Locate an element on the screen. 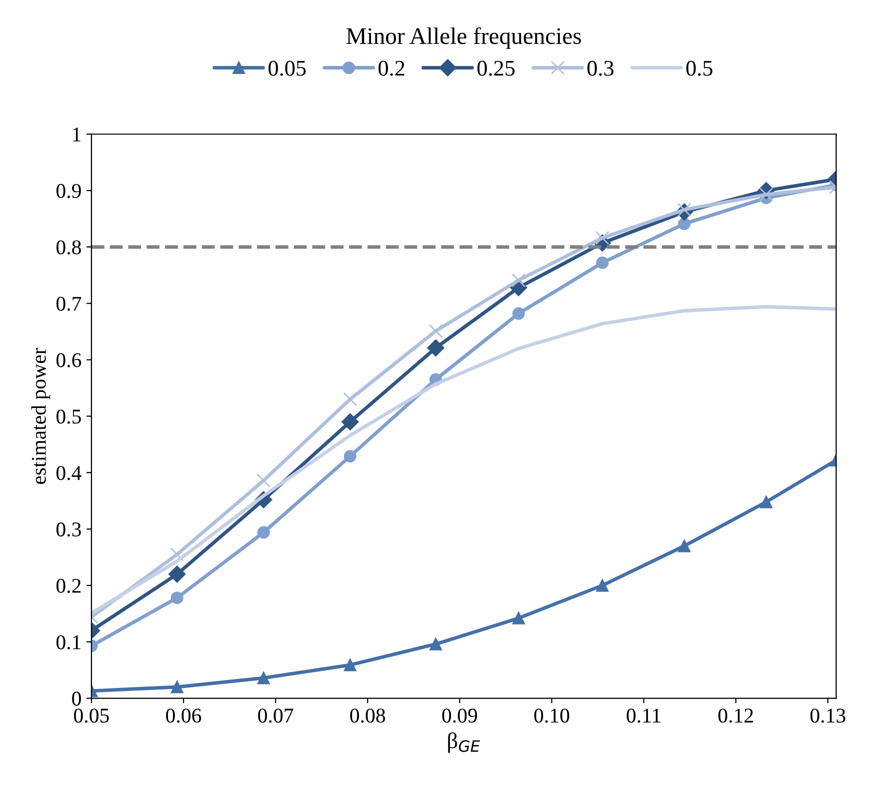  y-axis-title: estimated power is located at coordinates (40, 416).